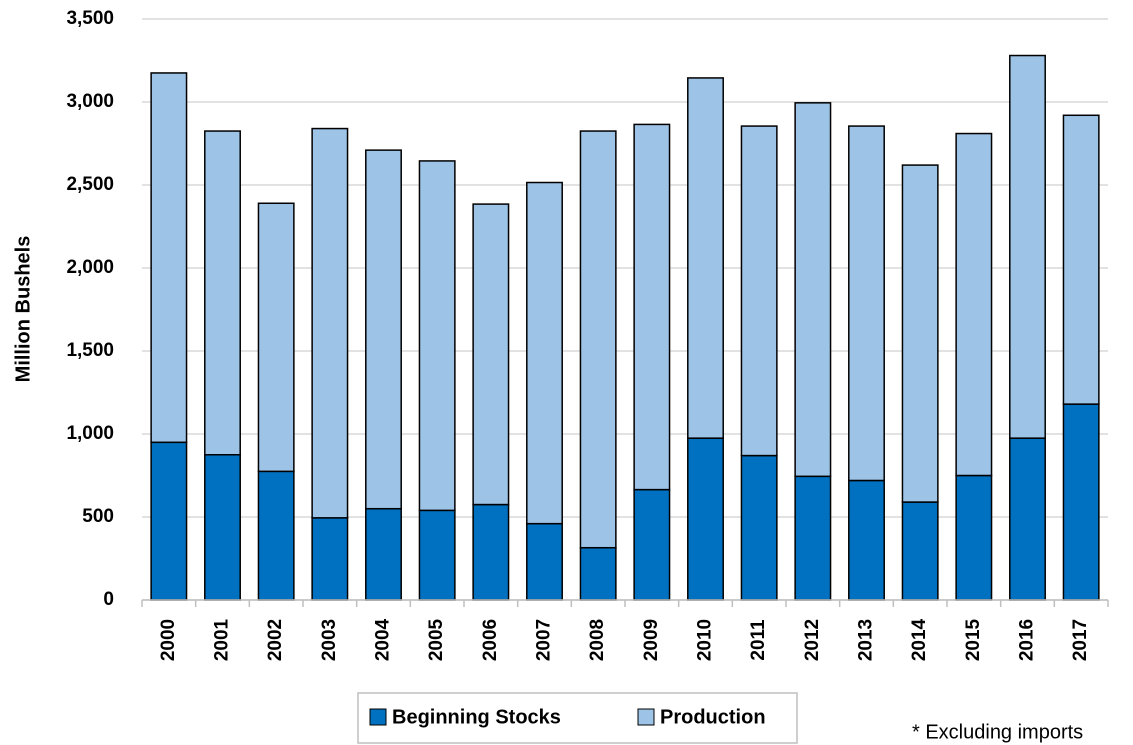 This screenshot has height=745, width=1133. What do you see at coordinates (23, 309) in the screenshot?
I see `y-axis-label: Million Bushels` at bounding box center [23, 309].